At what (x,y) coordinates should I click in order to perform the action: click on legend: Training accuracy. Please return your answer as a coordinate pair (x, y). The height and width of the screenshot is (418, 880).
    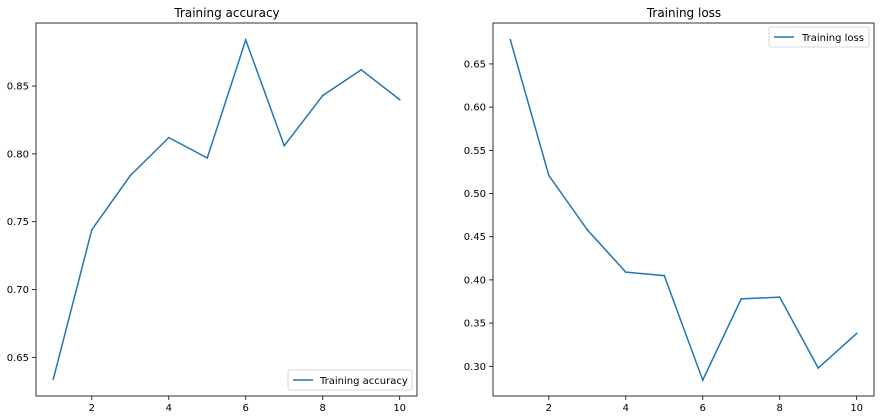
    Looking at the image, I should click on (350, 380).